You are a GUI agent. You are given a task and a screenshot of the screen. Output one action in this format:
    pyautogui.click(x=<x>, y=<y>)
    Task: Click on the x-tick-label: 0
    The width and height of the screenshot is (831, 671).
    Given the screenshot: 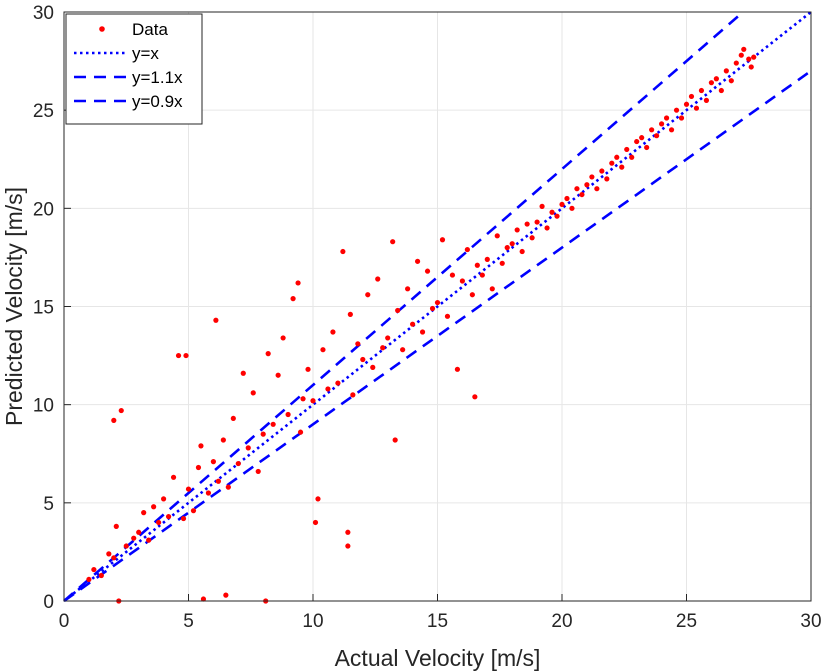 What is the action you would take?
    pyautogui.click(x=64, y=621)
    